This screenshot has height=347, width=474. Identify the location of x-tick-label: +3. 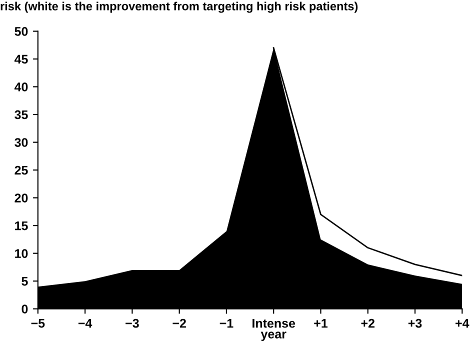
(415, 323).